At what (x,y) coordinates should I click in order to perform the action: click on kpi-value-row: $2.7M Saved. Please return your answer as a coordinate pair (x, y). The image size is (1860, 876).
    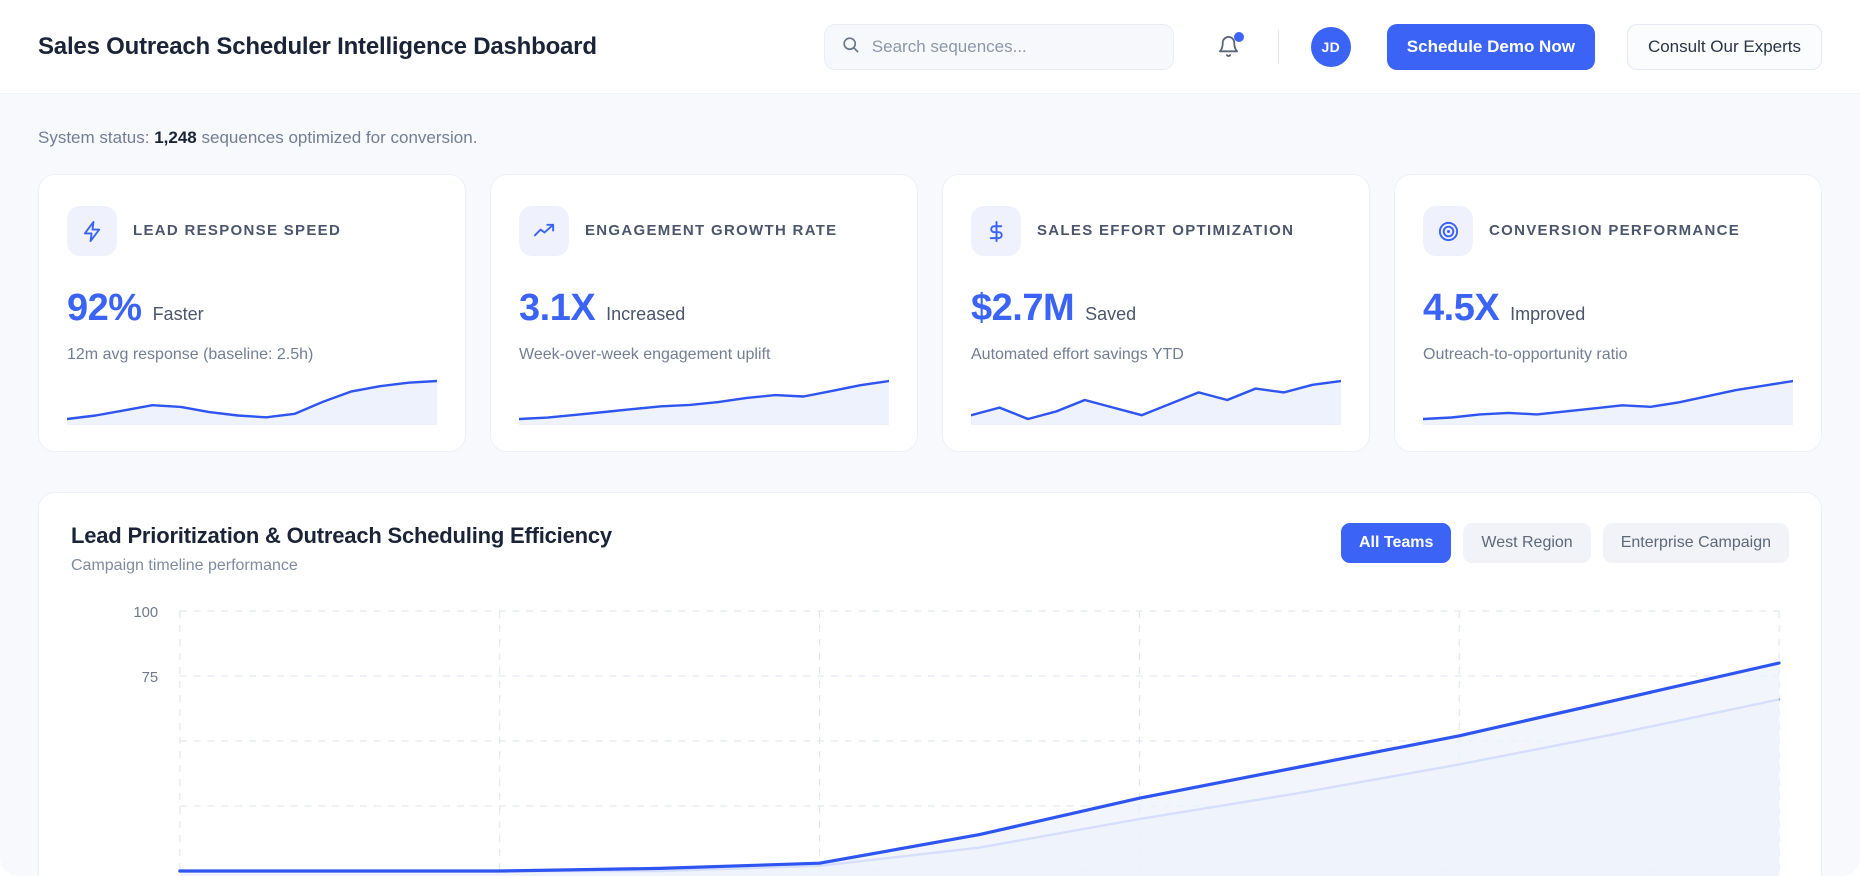
    Looking at the image, I should click on (1156, 308).